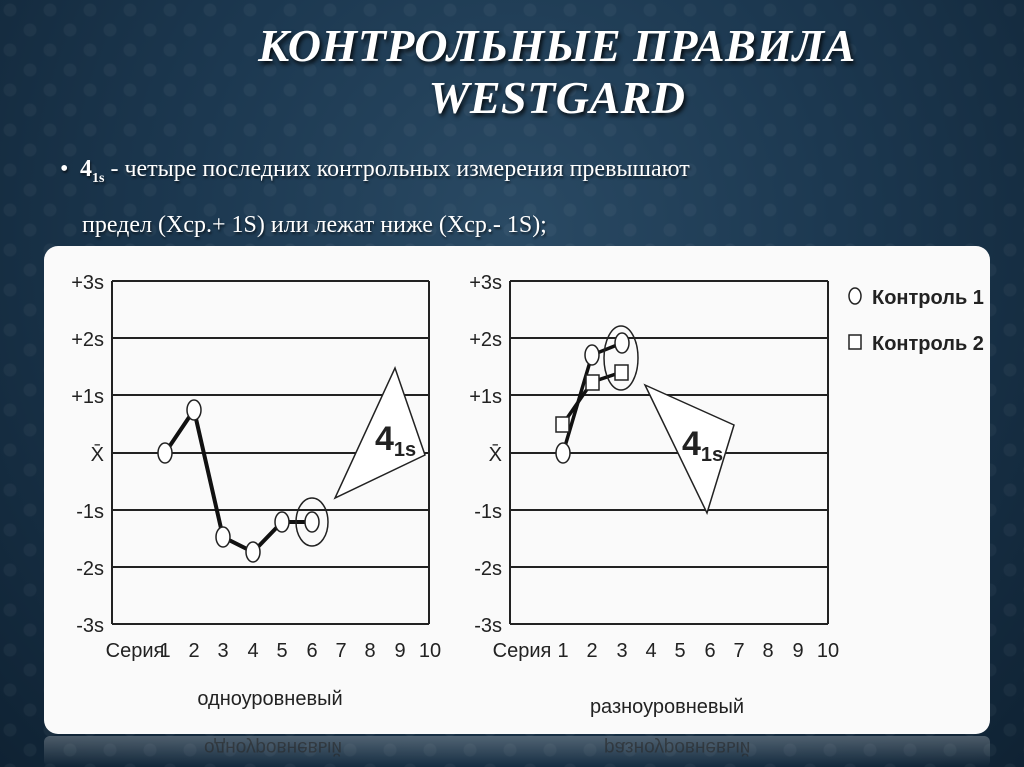  What do you see at coordinates (855, 342) in the screenshot?
I see `legend-square-icon` at bounding box center [855, 342].